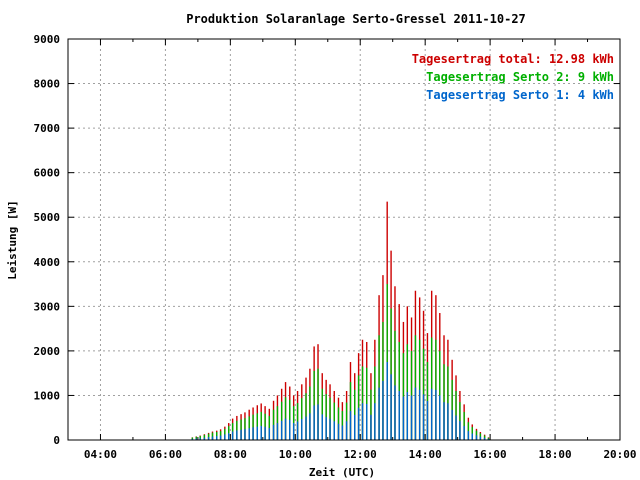 The image size is (640, 480). I want to click on x-tick-label: 16:00, so click(490, 454).